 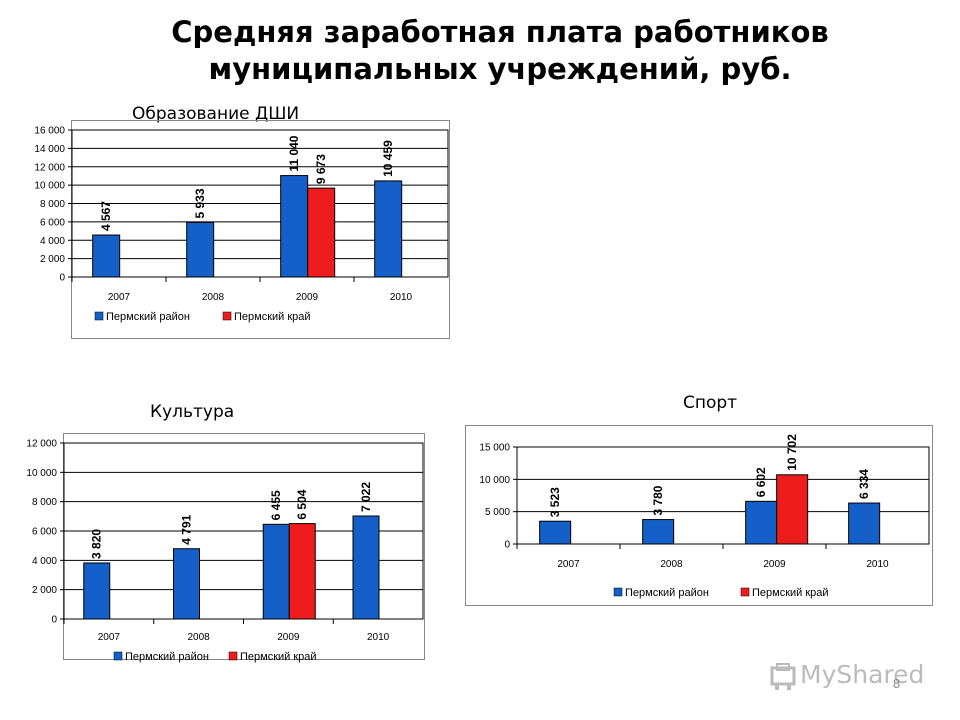 What do you see at coordinates (792, 452) in the screenshot?
I see `data-label: 10 702` at bounding box center [792, 452].